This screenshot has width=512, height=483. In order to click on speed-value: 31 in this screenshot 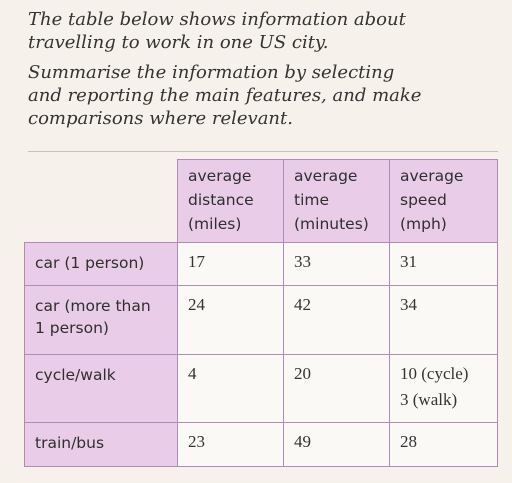, I will do `click(408, 261)`.